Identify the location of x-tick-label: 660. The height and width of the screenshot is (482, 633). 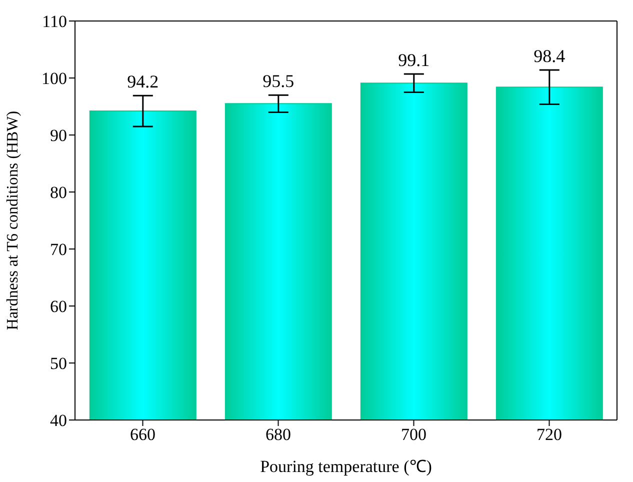
(143, 434).